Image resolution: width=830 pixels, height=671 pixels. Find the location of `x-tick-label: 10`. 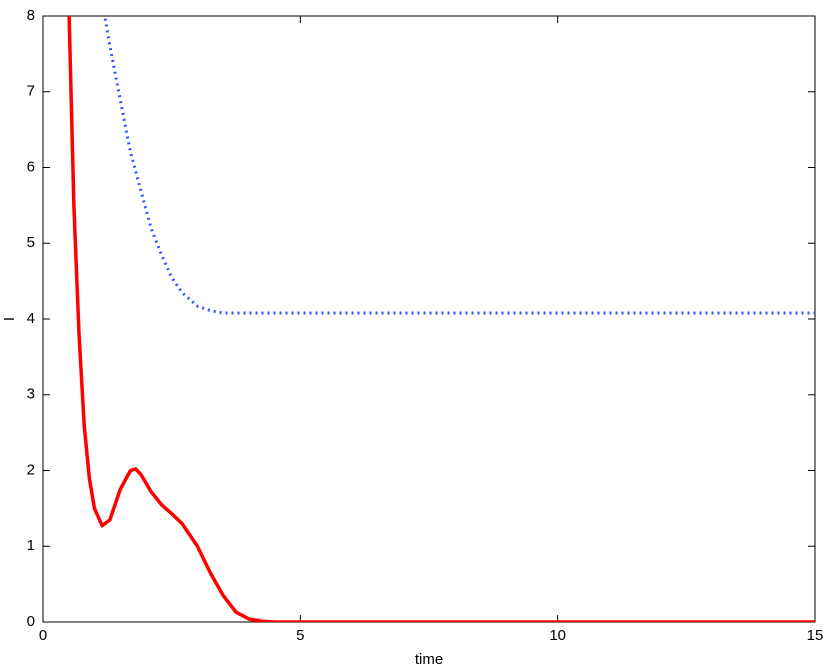

x-tick-label: 10 is located at coordinates (557, 635).